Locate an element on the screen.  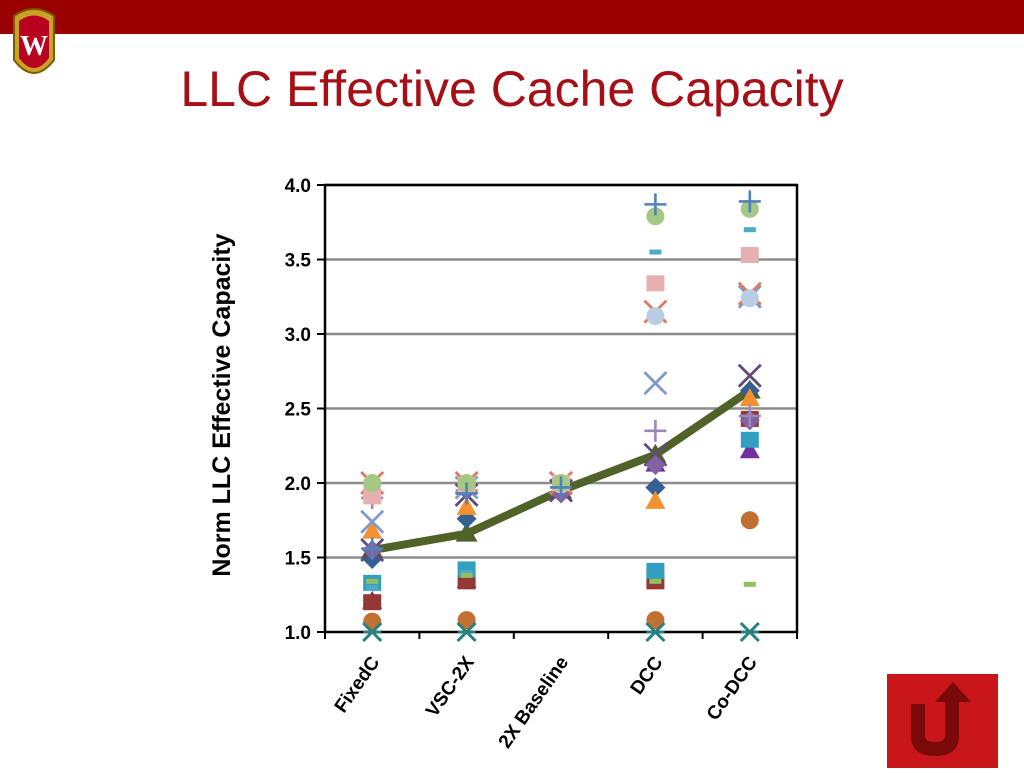
return-button is located at coordinates (942, 721).